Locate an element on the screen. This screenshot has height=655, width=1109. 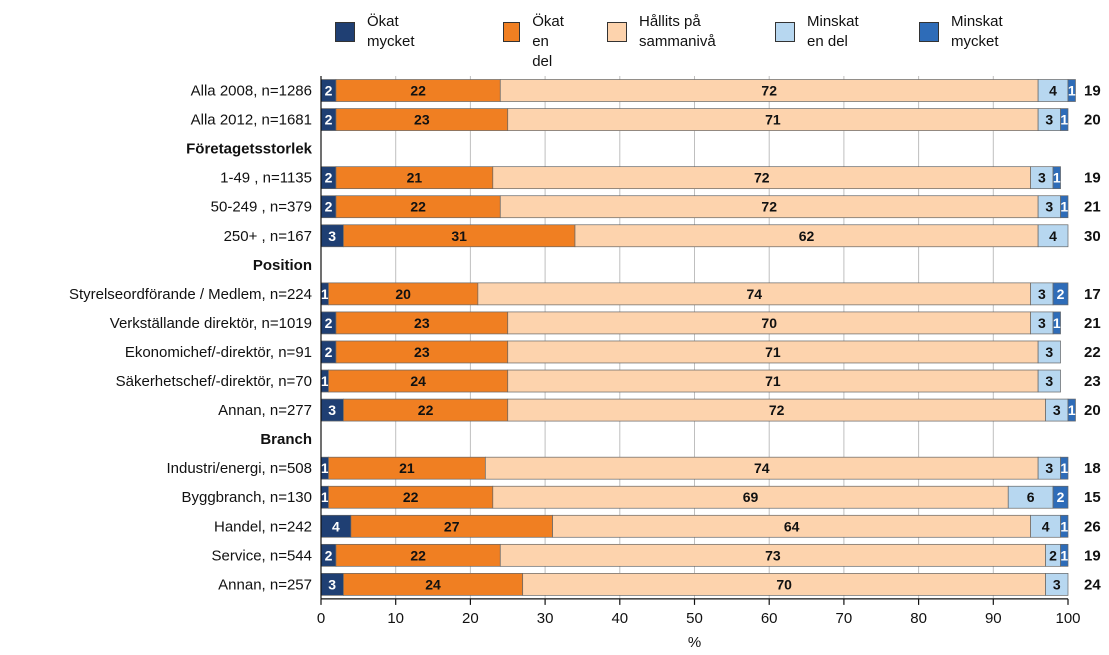
legend-label: Hållits på sammanivå is located at coordinates (677, 31).